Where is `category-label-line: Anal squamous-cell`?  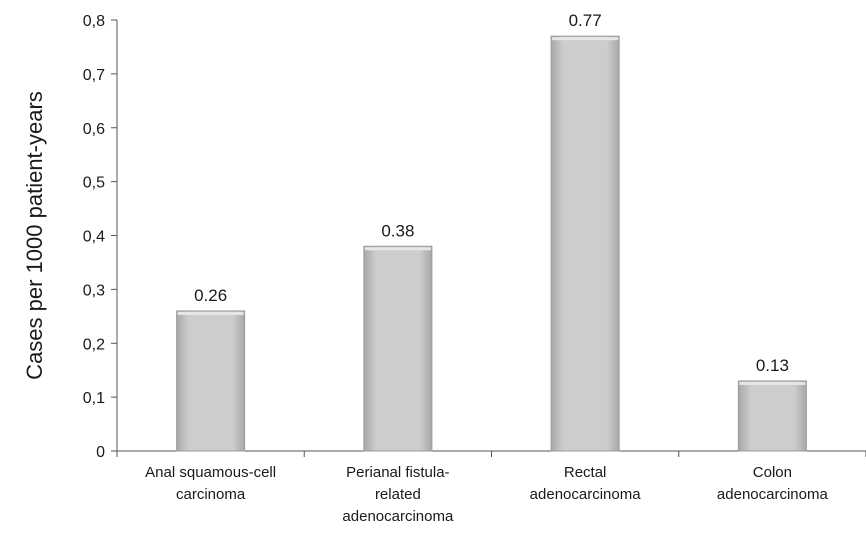
category-label-line: Anal squamous-cell is located at coordinates (210, 472).